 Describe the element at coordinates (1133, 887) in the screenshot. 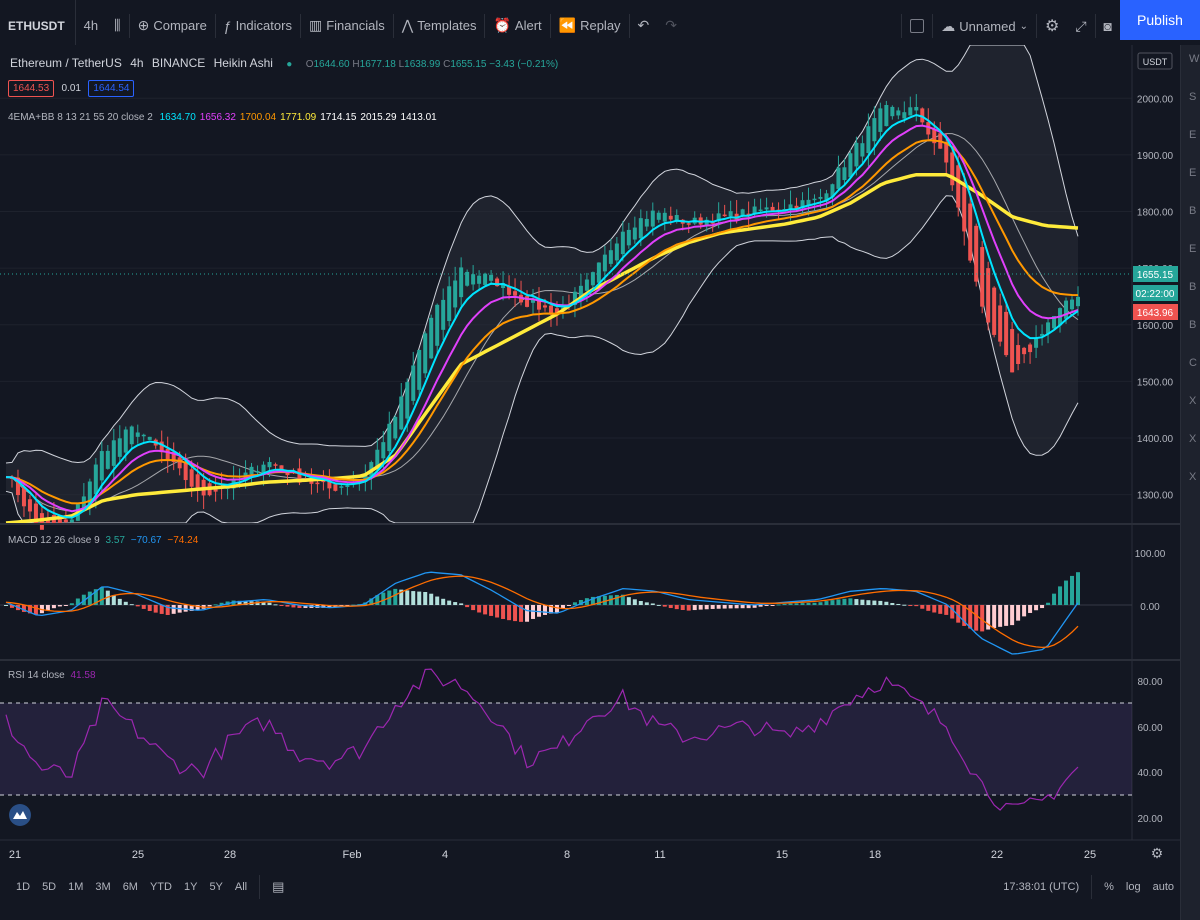

I see `log-toggle: log` at that location.